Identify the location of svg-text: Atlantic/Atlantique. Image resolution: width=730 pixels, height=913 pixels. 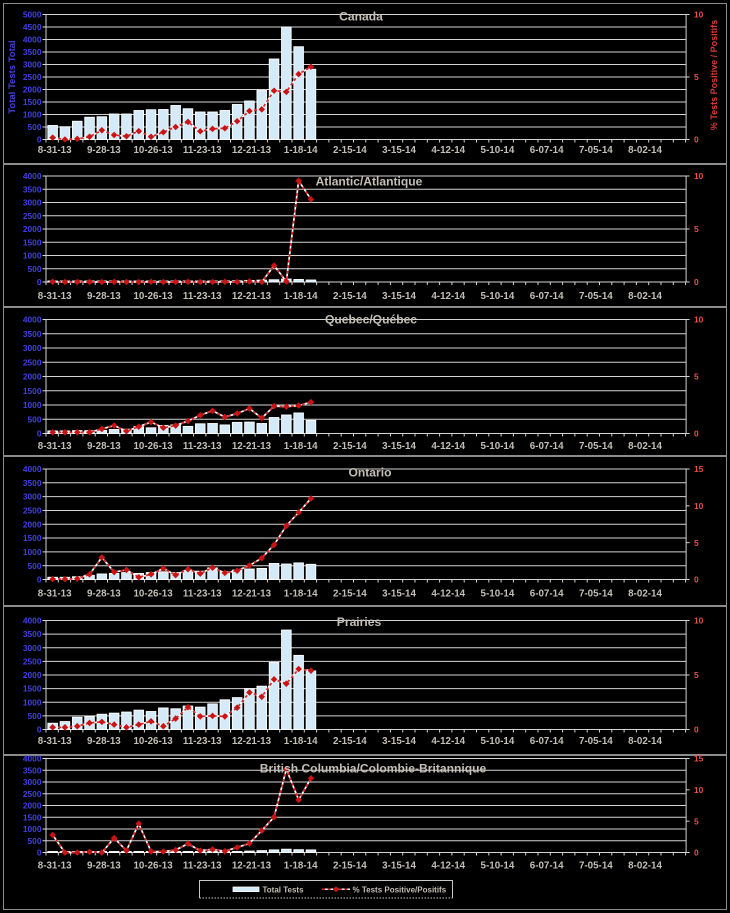
(369, 181).